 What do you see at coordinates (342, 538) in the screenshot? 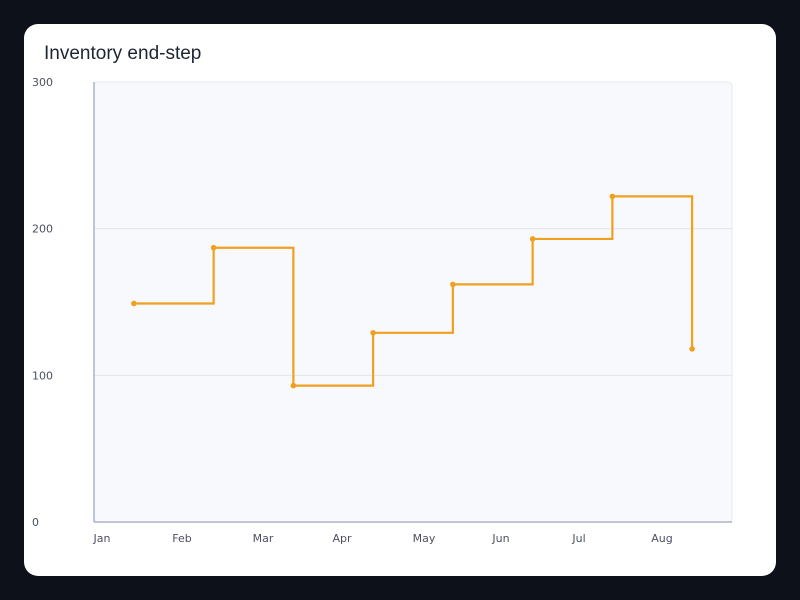
I see `x-tick-label: Apr` at bounding box center [342, 538].